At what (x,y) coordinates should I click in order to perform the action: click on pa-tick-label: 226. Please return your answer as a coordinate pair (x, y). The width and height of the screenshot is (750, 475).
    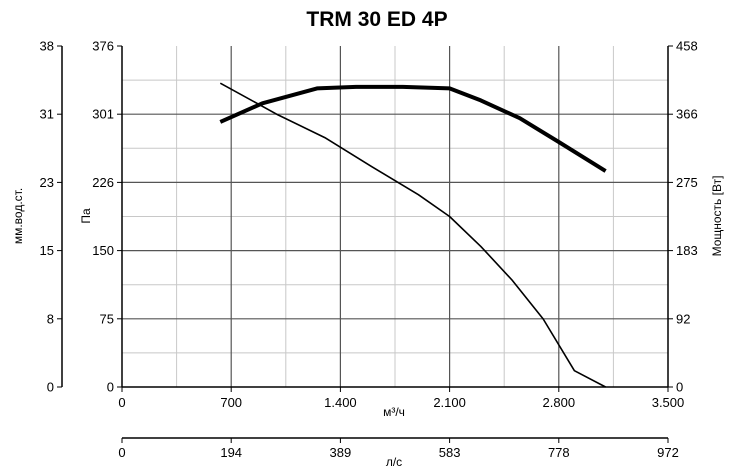
    Looking at the image, I should click on (103, 182).